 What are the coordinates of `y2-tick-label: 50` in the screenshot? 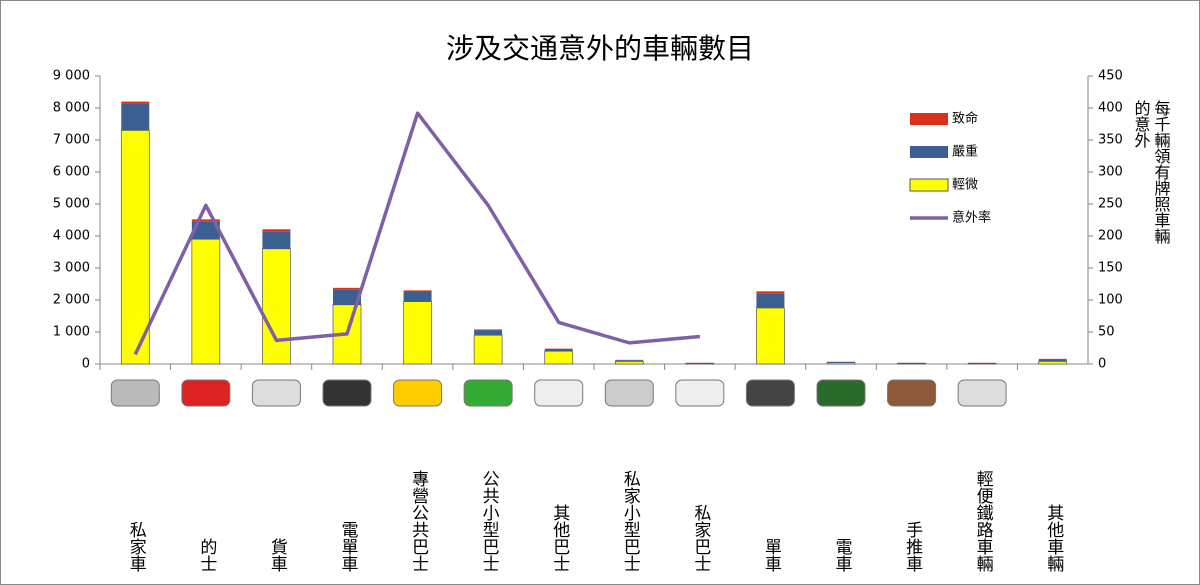 It's located at (1106, 332).